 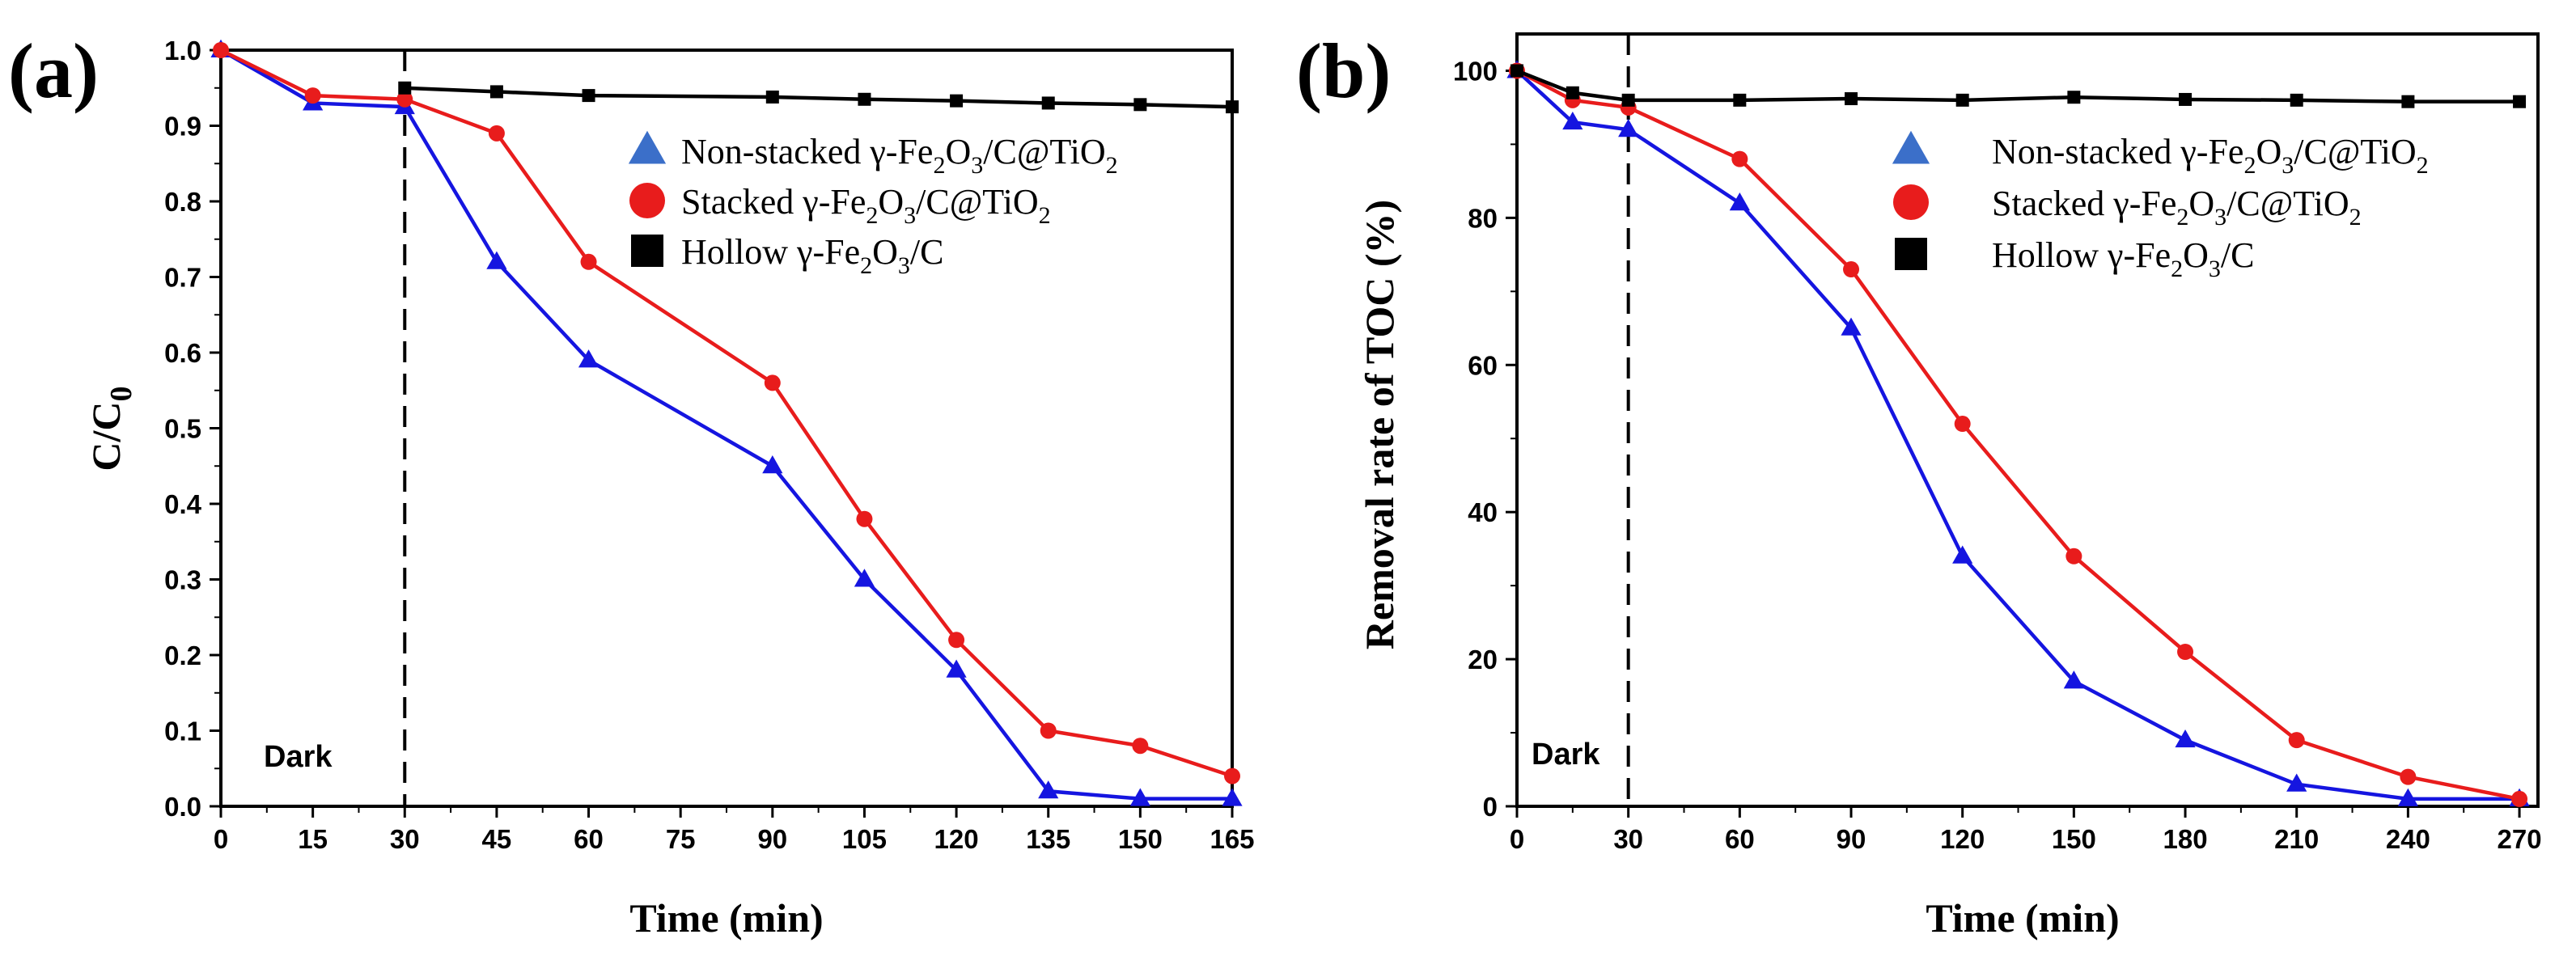 I want to click on y-tick-label: 0.4, so click(x=183, y=504).